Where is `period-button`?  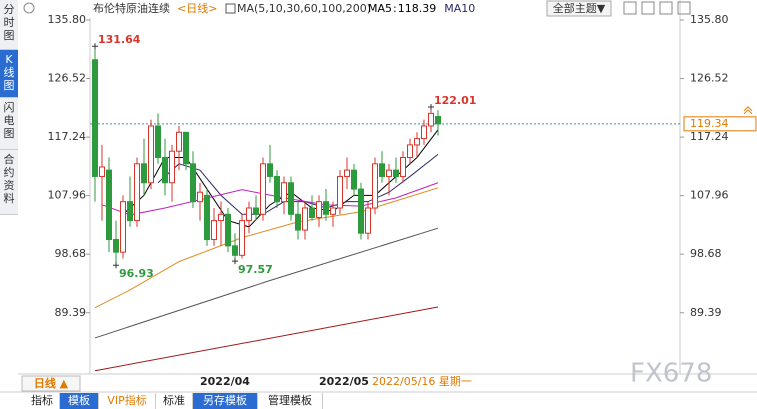
period-button is located at coordinates (51, 383).